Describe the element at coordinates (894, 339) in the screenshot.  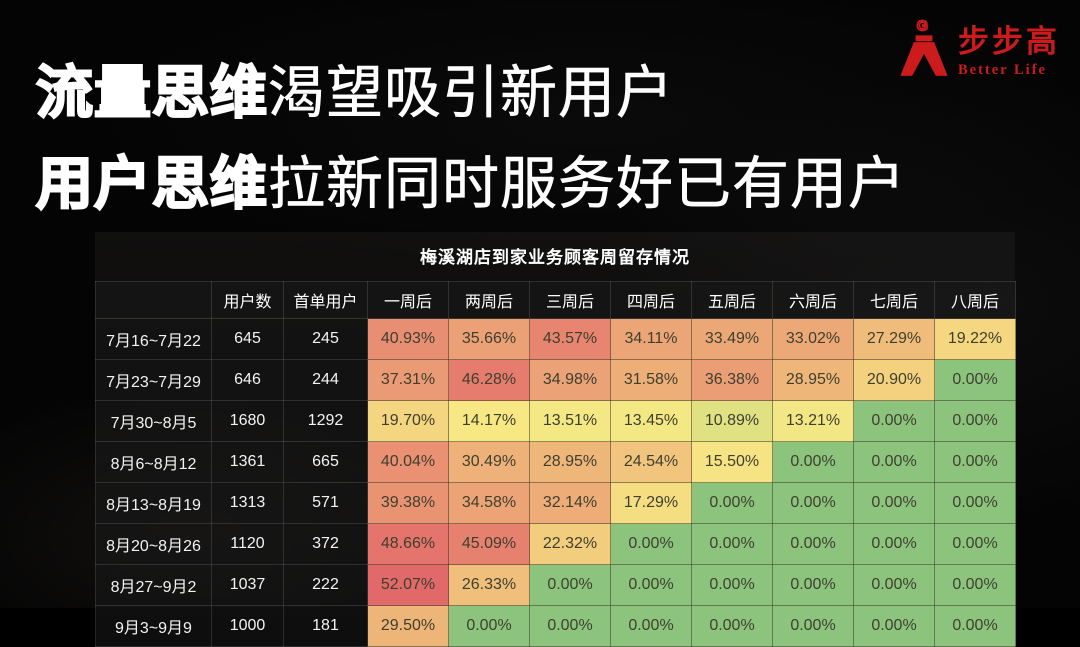
I see `retention-cell: 27.29%` at that location.